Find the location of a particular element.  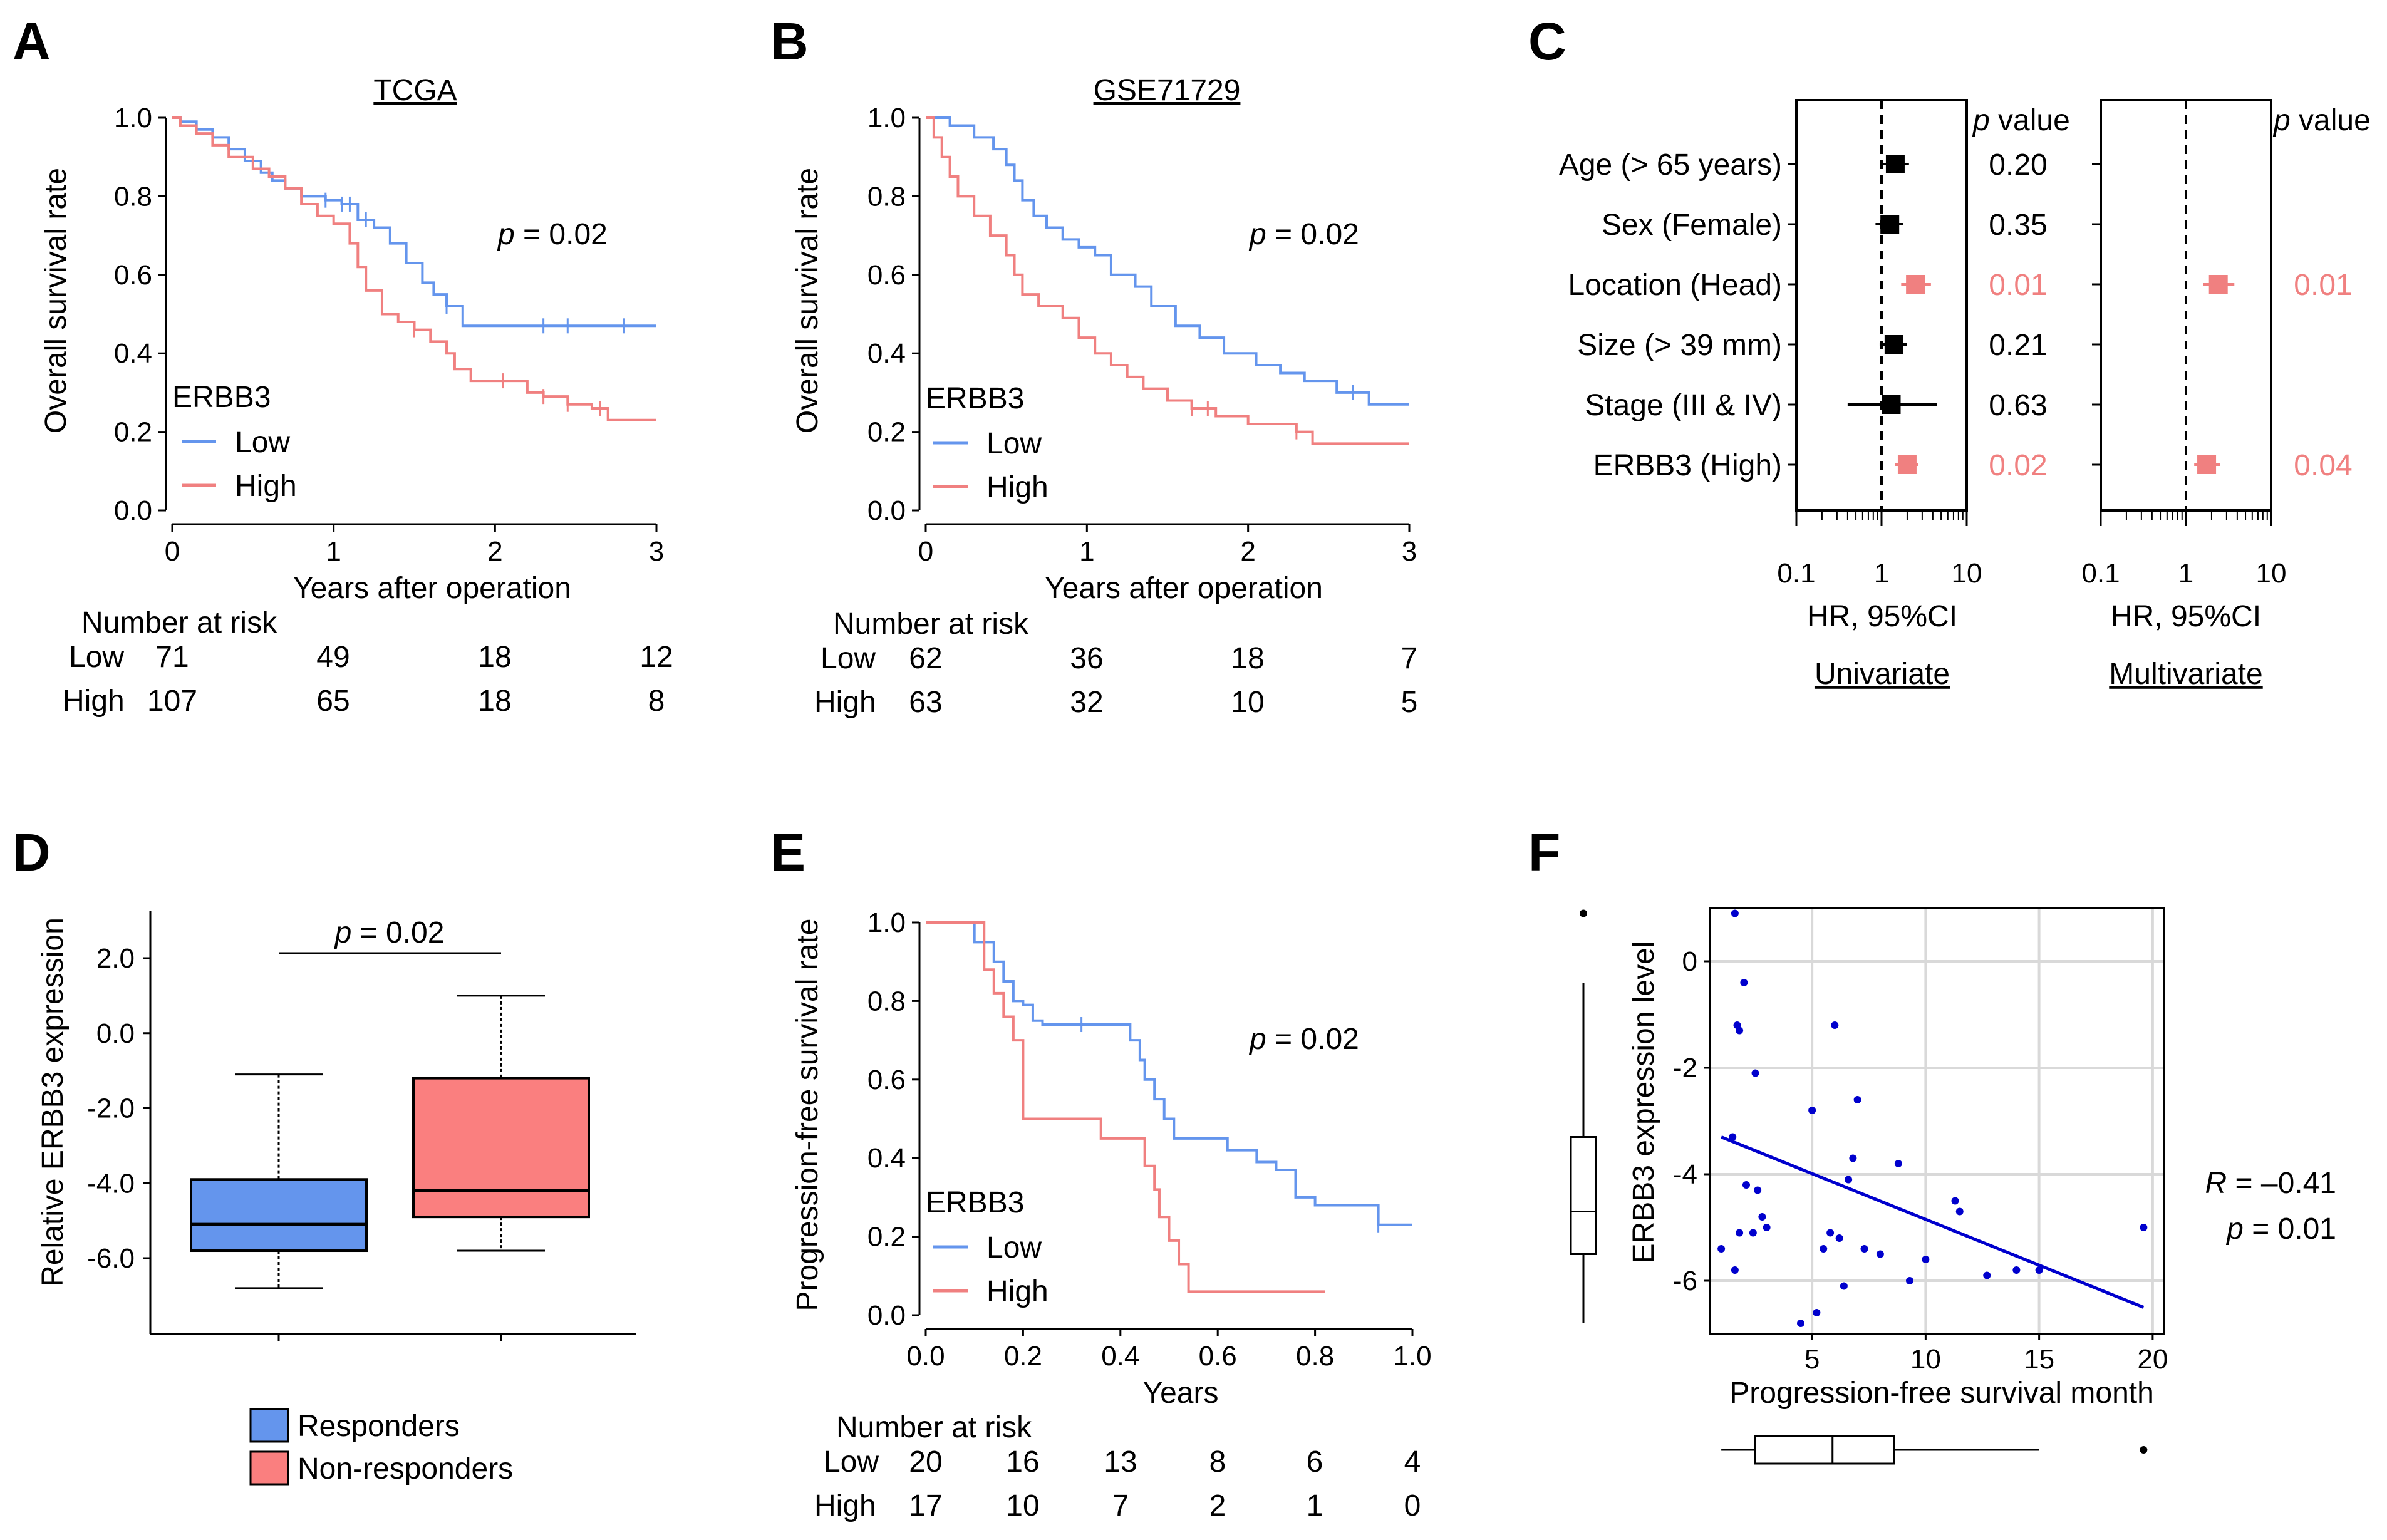

y-tick-label: 0.6 is located at coordinates (133, 275).